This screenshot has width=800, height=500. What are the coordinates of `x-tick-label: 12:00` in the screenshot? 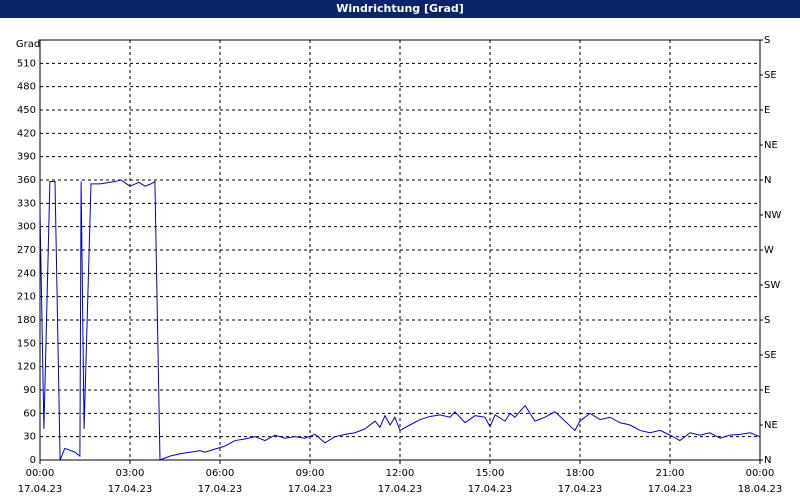 It's located at (400, 473).